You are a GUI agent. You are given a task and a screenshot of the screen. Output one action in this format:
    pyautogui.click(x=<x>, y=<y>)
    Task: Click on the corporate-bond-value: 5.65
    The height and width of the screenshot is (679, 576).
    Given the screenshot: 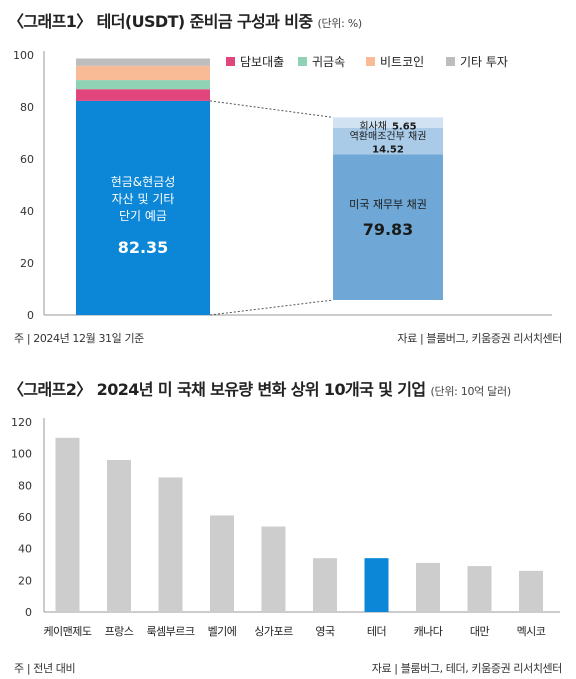 What is the action you would take?
    pyautogui.click(x=404, y=126)
    